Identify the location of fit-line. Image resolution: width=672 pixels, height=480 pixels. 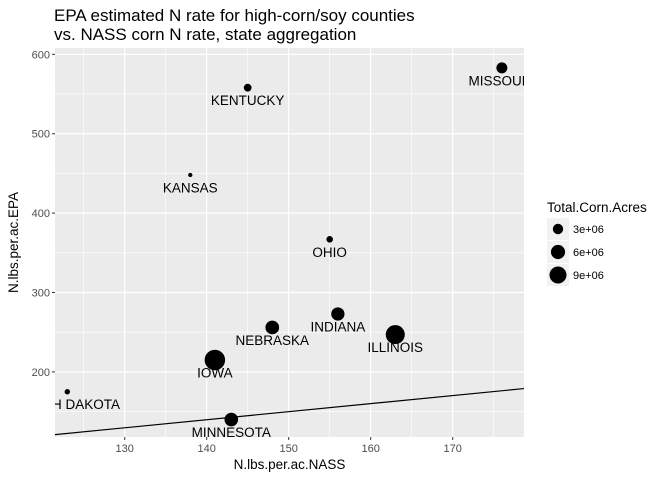
(289, 411).